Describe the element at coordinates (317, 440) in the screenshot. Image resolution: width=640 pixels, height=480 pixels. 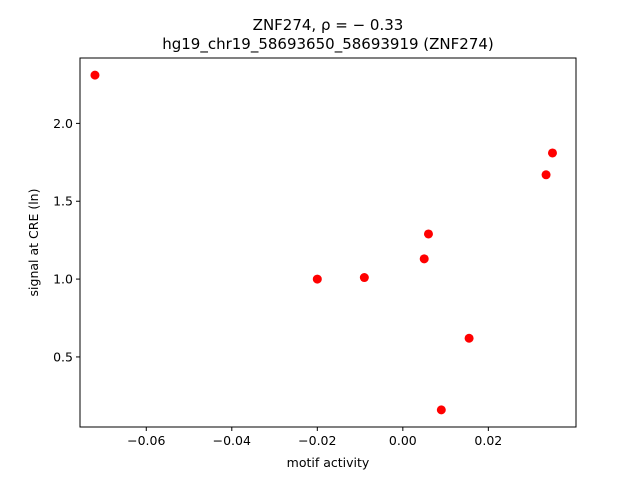
I see `x-tick-label: −0.02` at that location.